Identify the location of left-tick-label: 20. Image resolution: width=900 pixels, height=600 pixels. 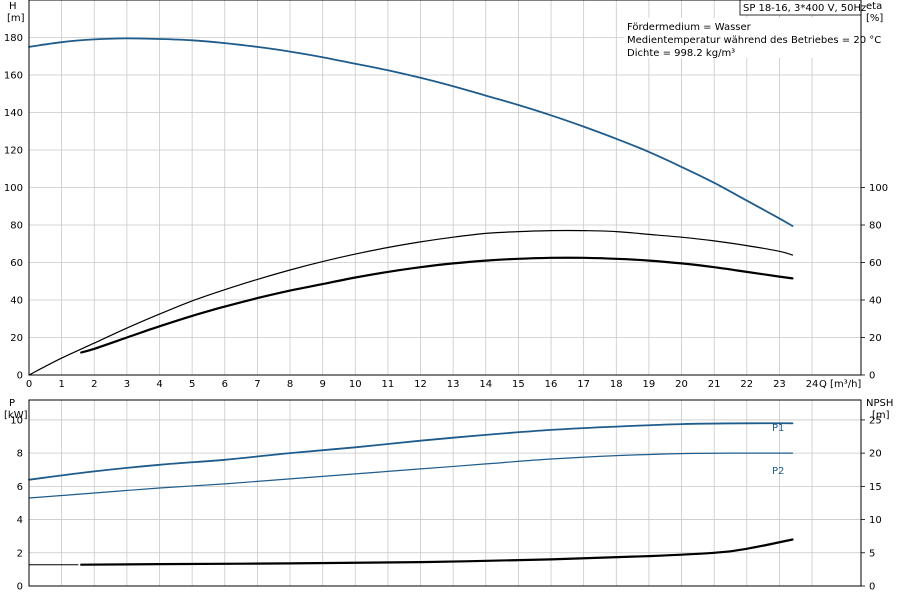
(16, 338).